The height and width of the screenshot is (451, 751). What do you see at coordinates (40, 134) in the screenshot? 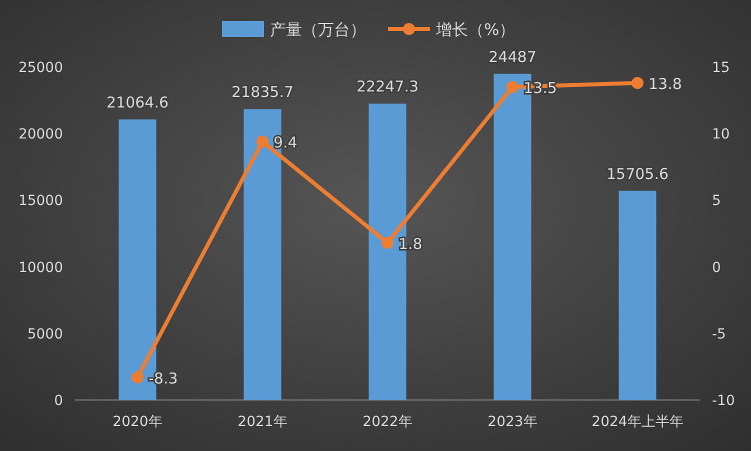
I see `y-tick-label: 20000` at bounding box center [40, 134].